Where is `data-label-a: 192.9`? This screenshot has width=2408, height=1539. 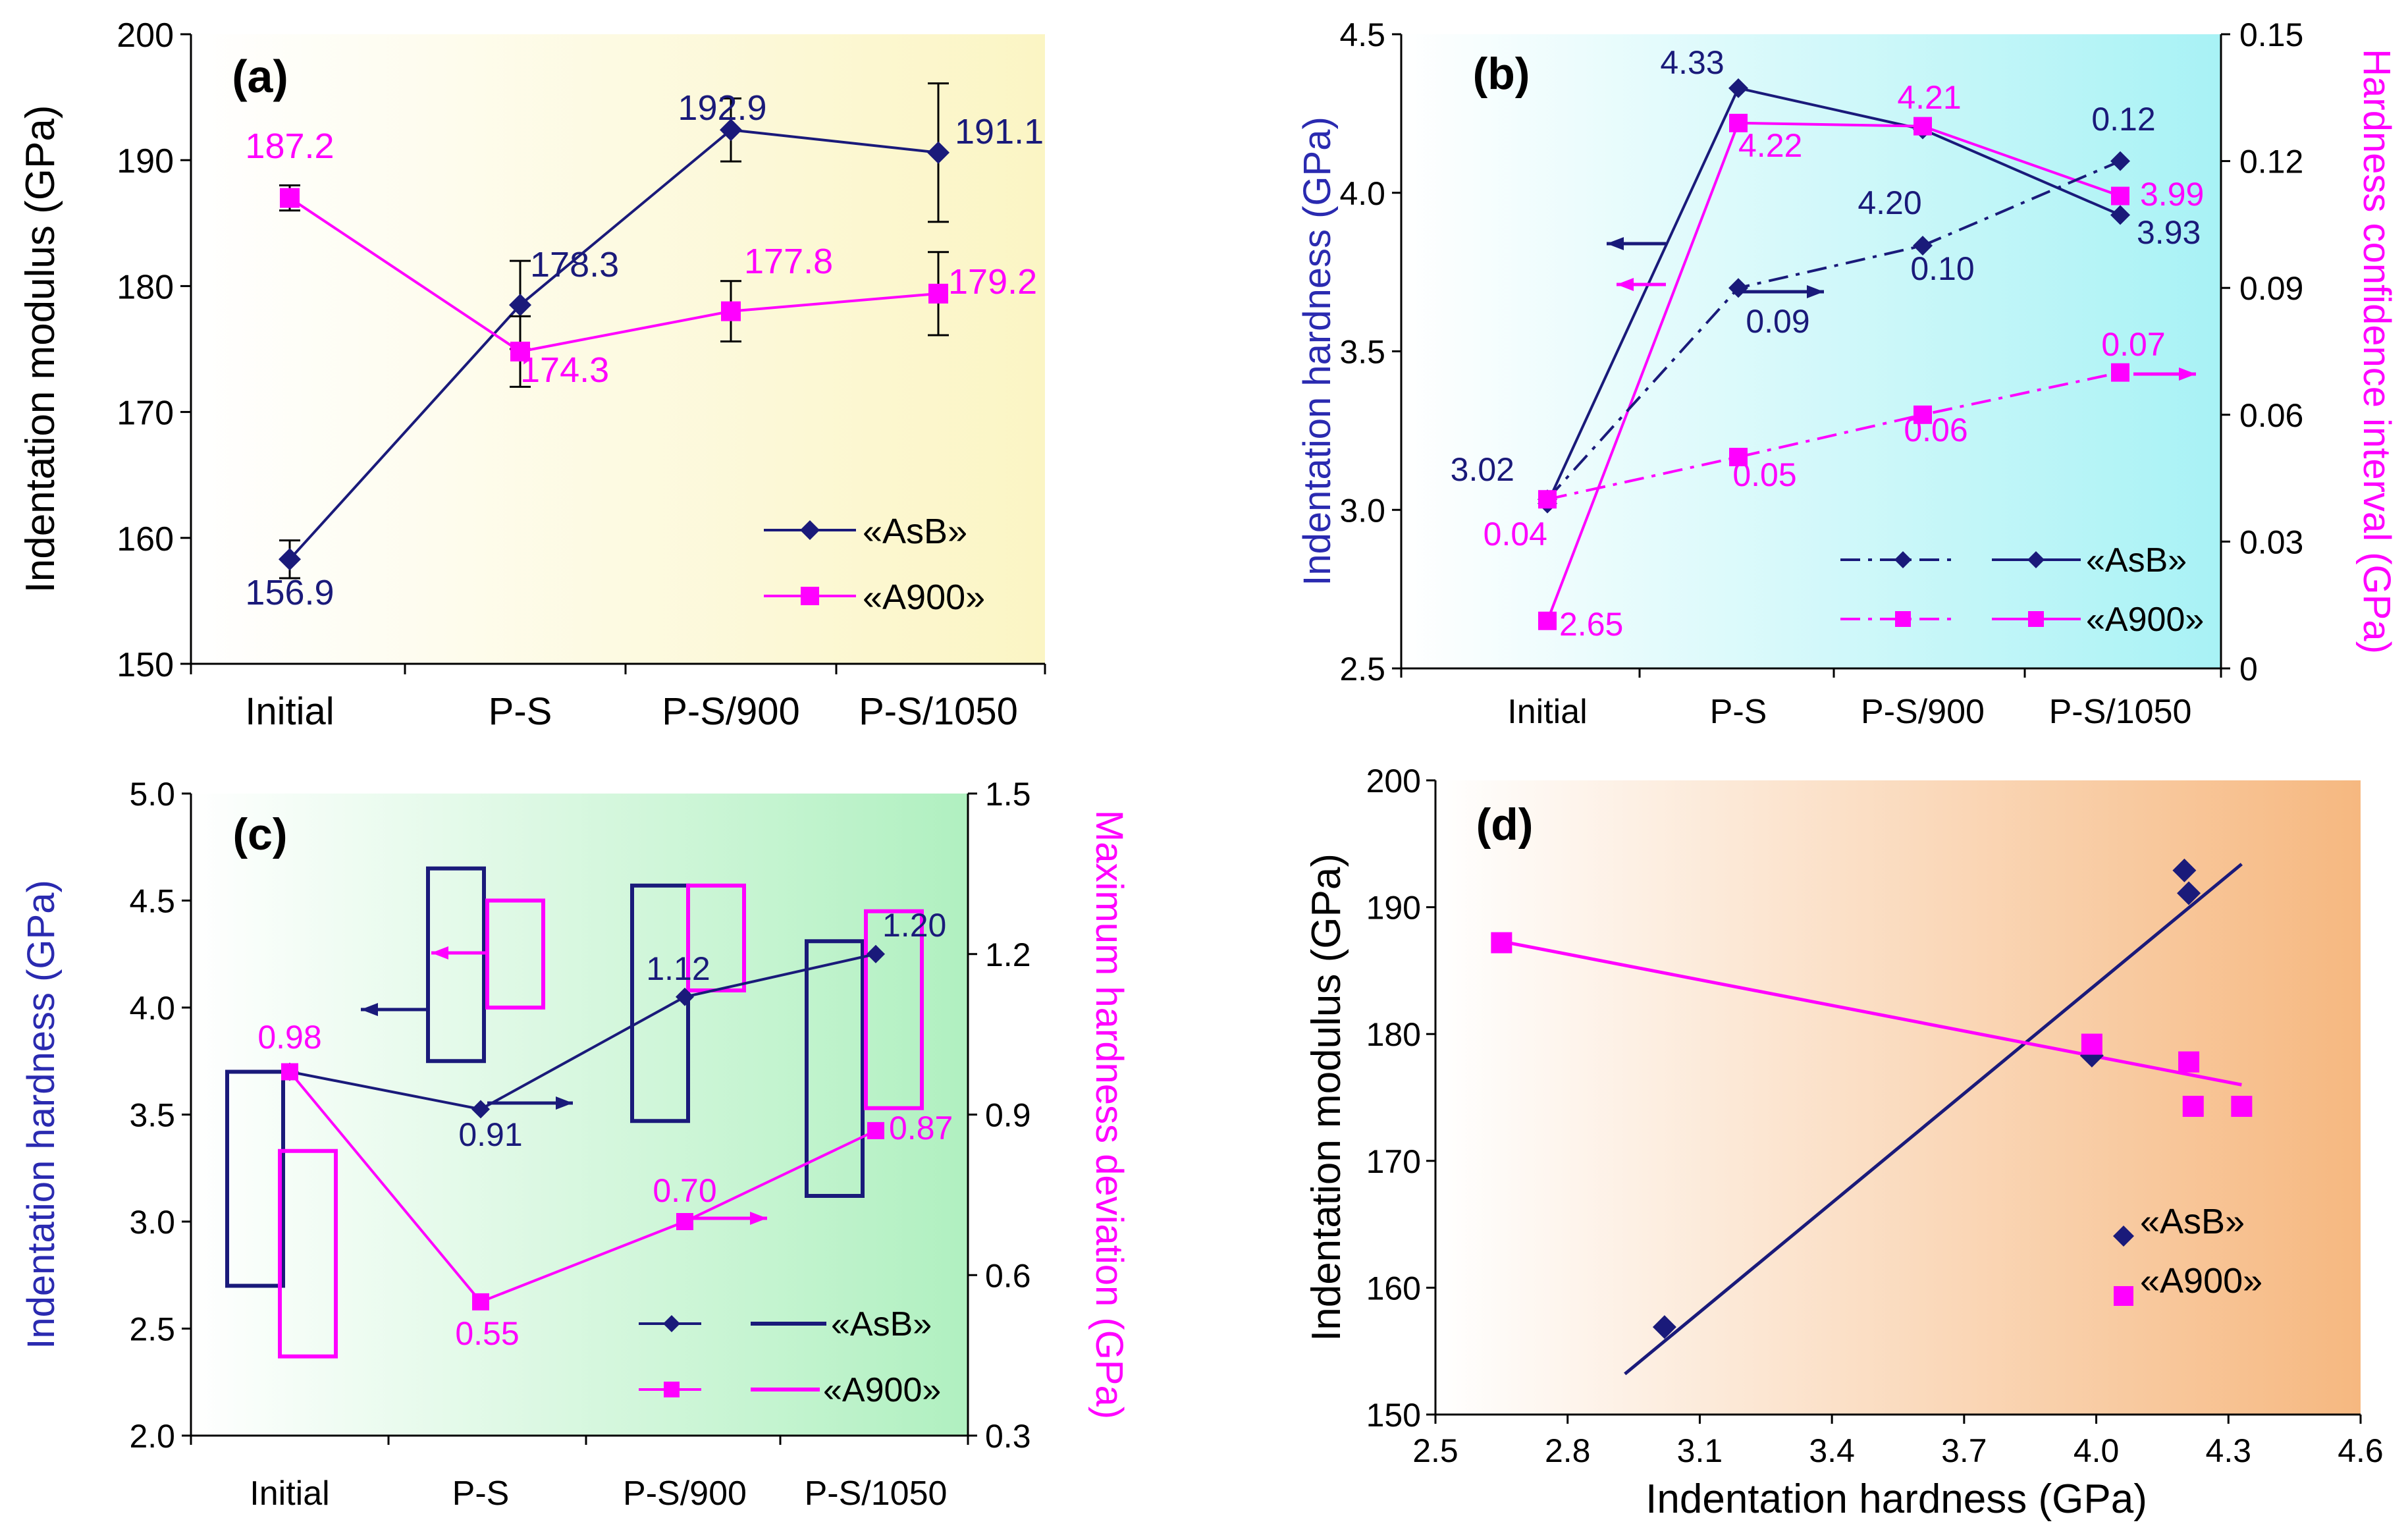
data-label-a: 192.9 is located at coordinates (722, 108).